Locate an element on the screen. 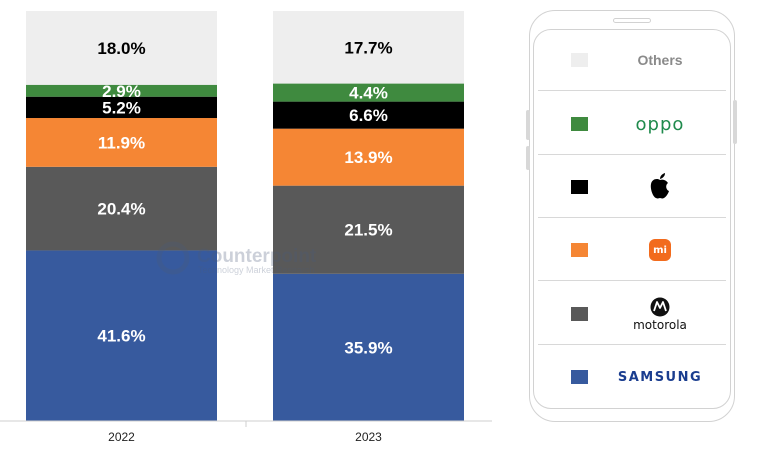  legend-item-motorola: motorola is located at coordinates (632, 314).